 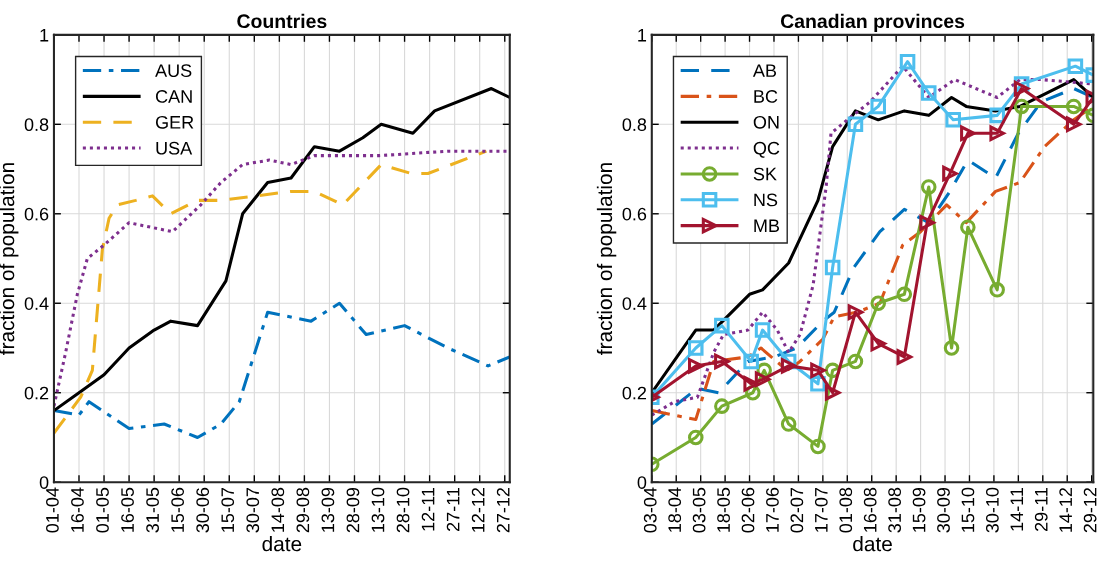 I want to click on legend-label: QC, so click(x=766, y=149).